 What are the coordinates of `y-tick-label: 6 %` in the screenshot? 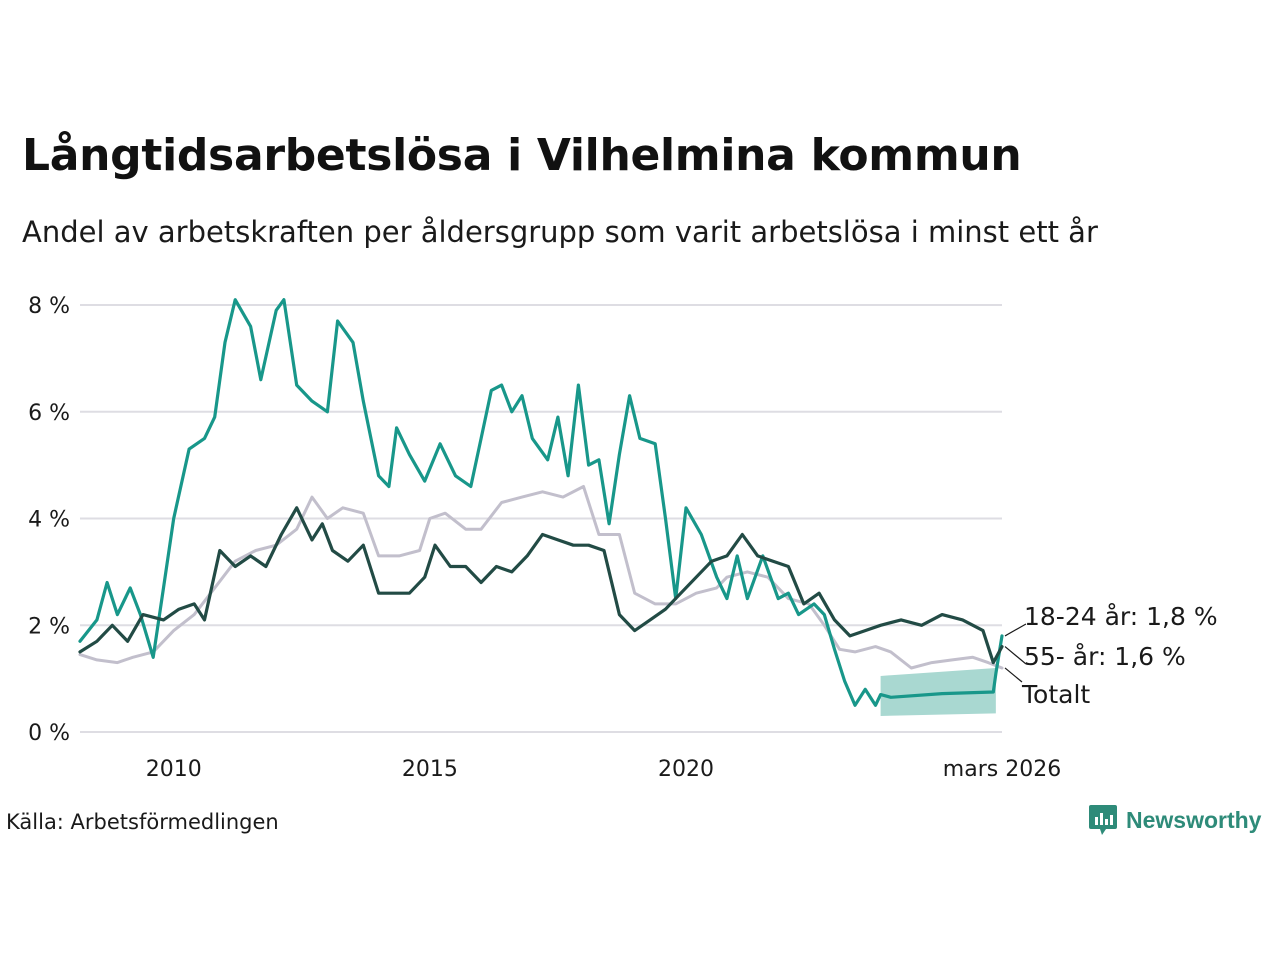 It's located at (49, 413).